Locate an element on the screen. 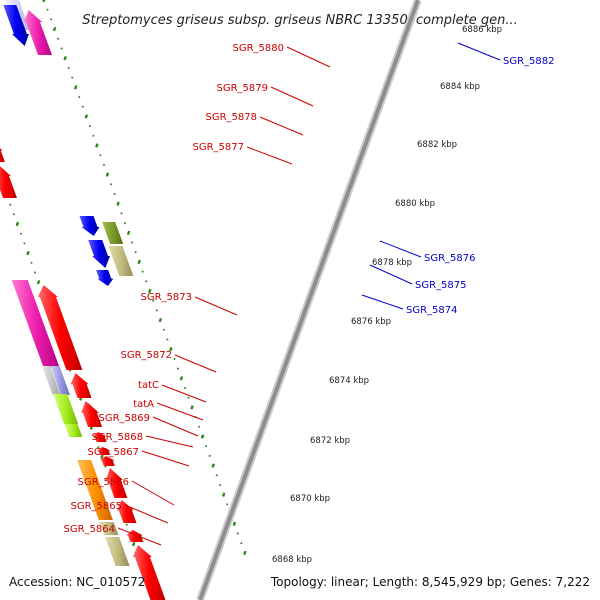  gene-label: SGR_5875 is located at coordinates (441, 285).